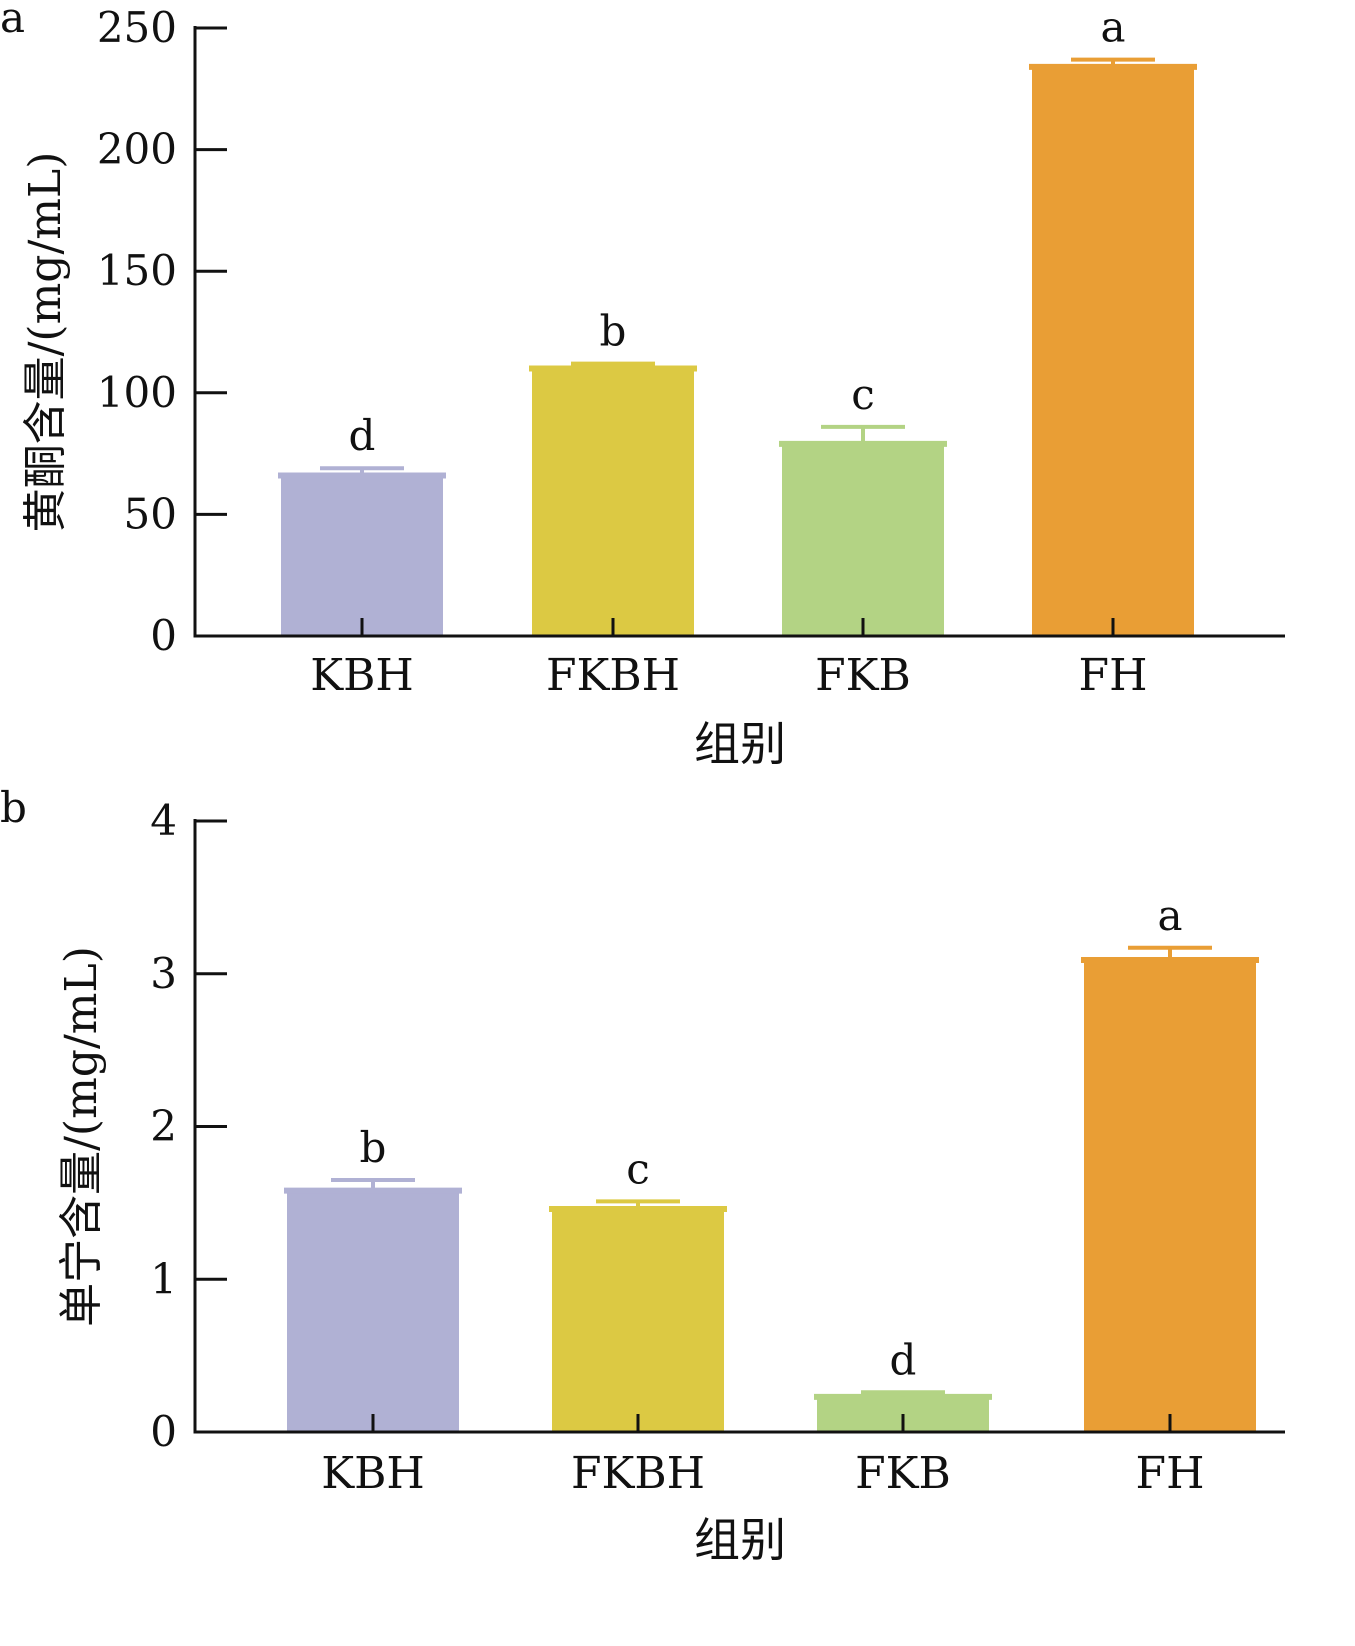 The width and height of the screenshot is (1355, 1646). What do you see at coordinates (863, 539) in the screenshot?
I see `bar-fkb` at bounding box center [863, 539].